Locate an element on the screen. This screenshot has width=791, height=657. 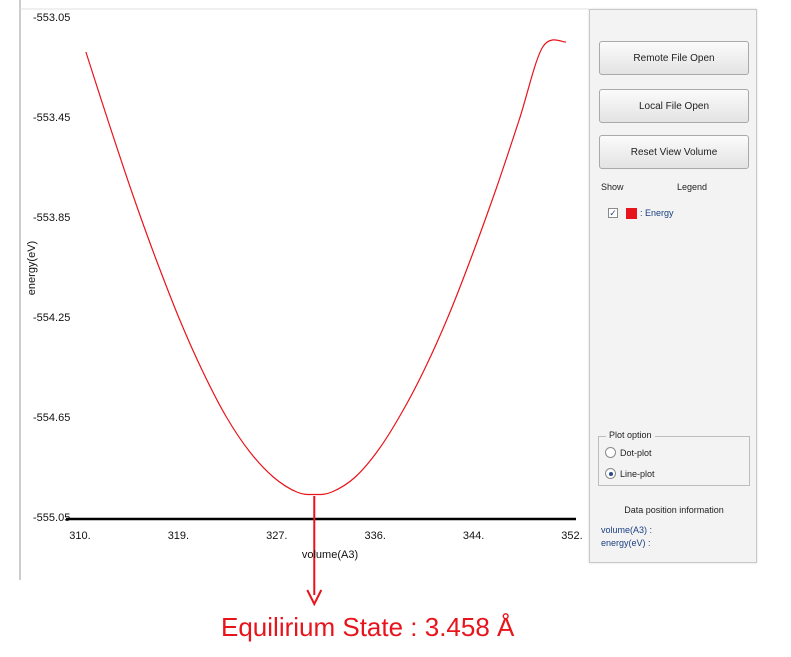
x-axis-label: volume(A3) is located at coordinates (330, 555).